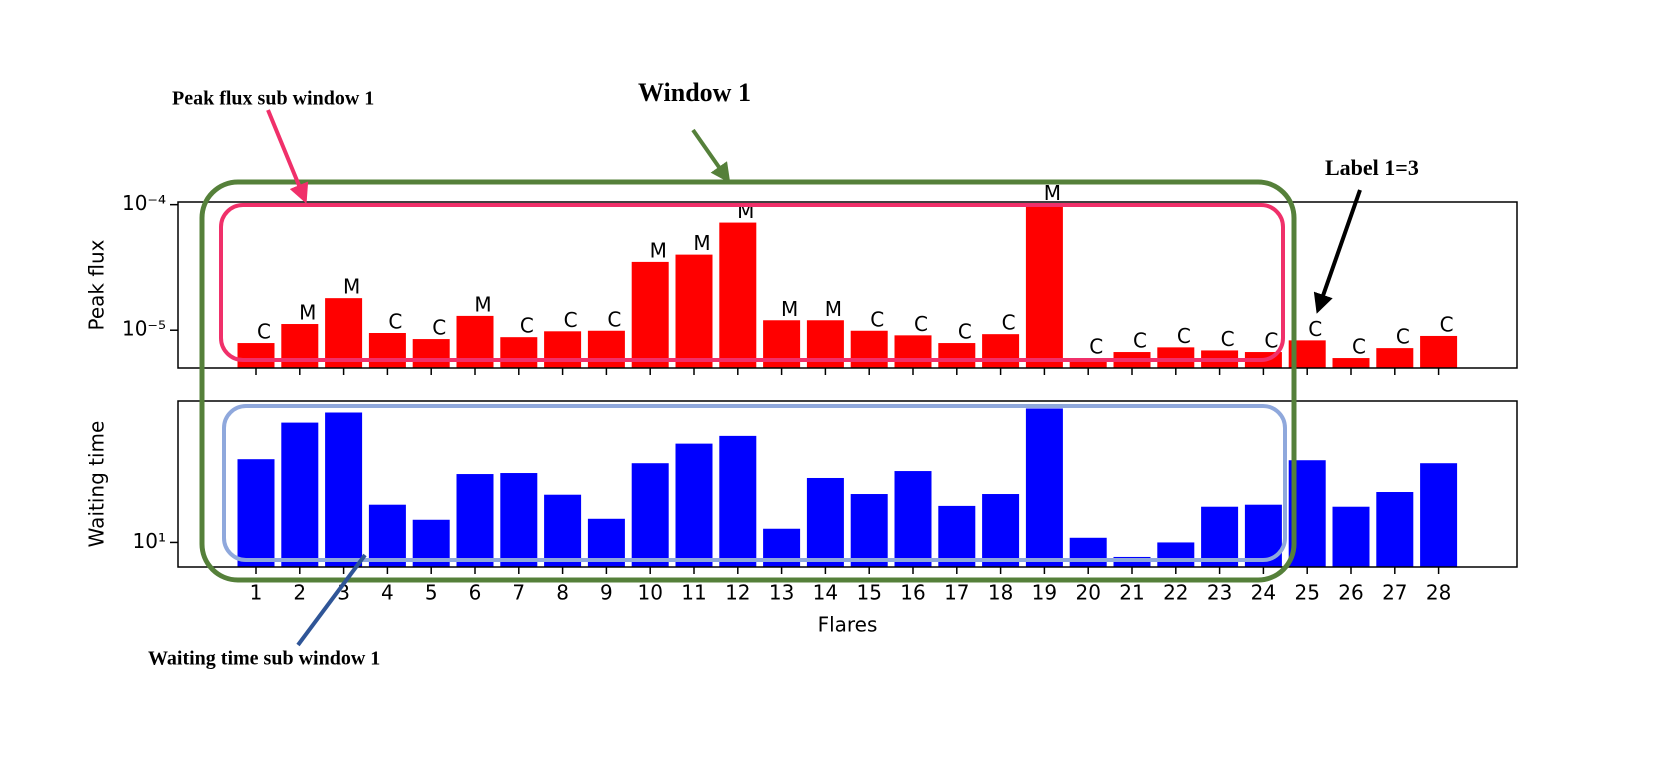 The width and height of the screenshot is (1662, 762). I want to click on y-axis-label: Peak flux, so click(97, 284).